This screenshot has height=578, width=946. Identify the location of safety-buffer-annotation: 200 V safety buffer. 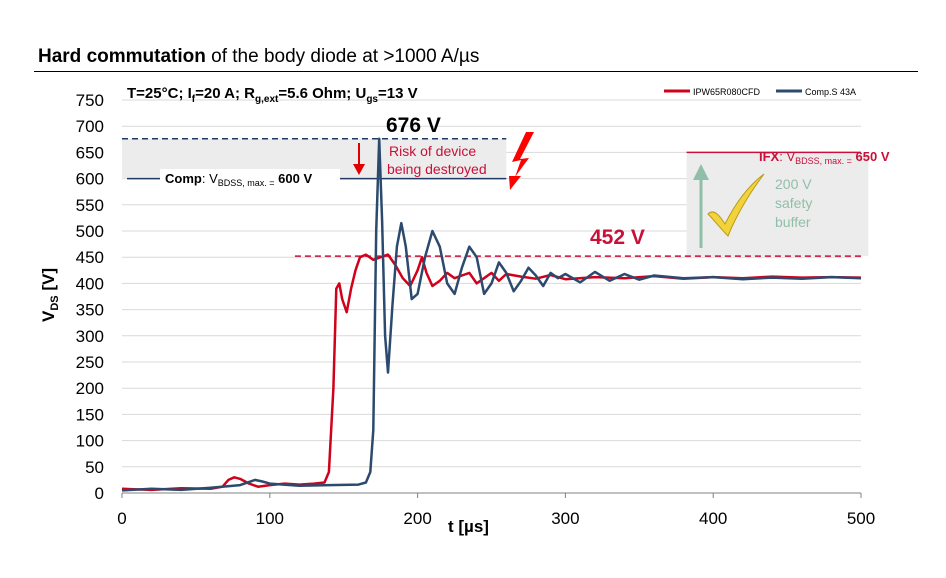
(752, 206).